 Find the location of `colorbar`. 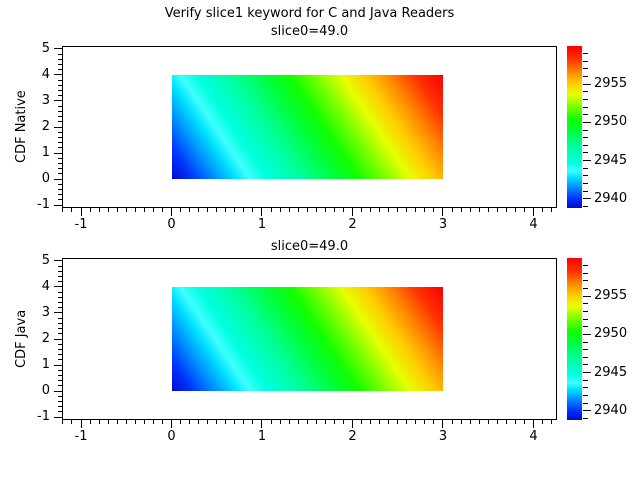

colorbar is located at coordinates (574, 339).